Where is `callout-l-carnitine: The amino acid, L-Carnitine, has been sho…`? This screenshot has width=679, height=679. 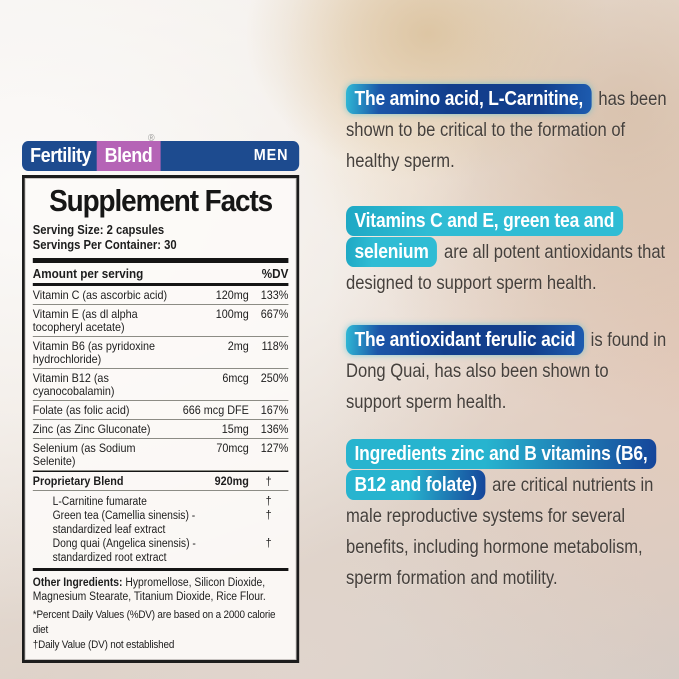
callout-l-carnitine: The amino acid, L-Carnitine, has been sho… is located at coordinates (507, 130).